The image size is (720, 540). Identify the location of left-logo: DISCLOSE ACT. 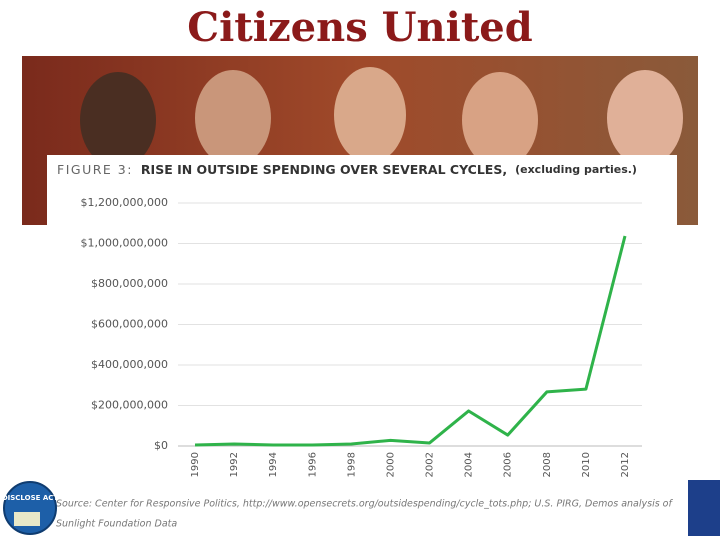
(30, 508).